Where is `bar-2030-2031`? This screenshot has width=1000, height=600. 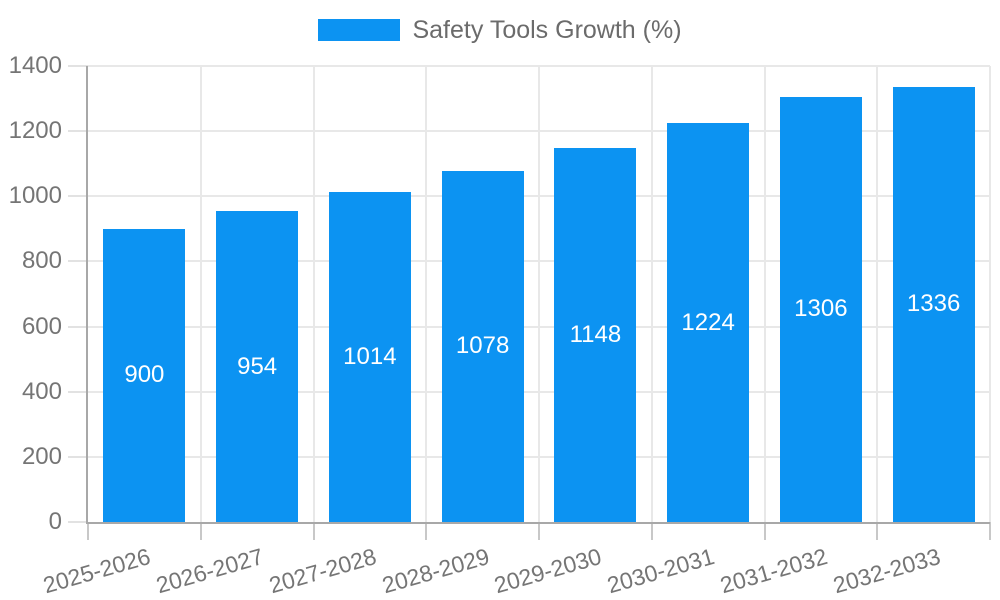
bar-2030-2031 is located at coordinates (708, 322).